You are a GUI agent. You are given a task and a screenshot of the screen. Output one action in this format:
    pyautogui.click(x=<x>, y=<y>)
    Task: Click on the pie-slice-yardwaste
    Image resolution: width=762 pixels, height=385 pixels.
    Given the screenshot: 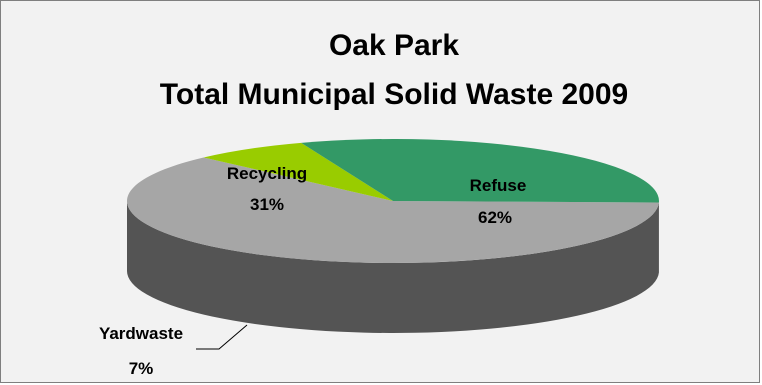 What is the action you would take?
    pyautogui.click(x=298, y=171)
    